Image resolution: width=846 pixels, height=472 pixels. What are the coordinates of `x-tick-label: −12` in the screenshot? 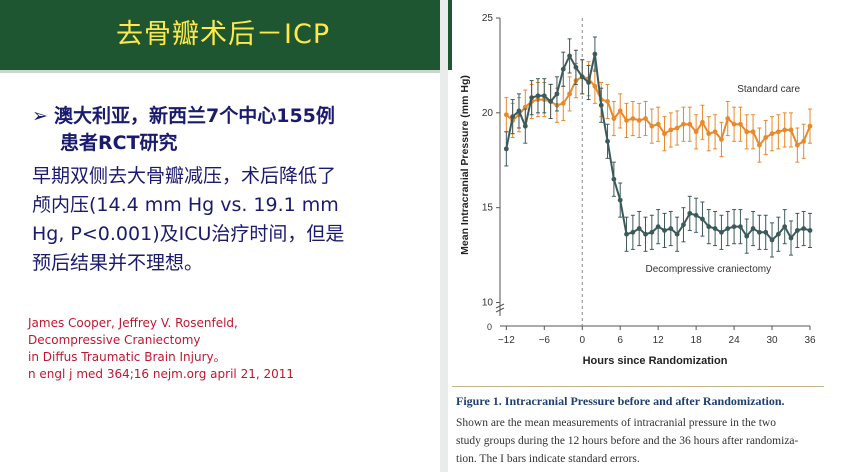 It's located at (506, 340).